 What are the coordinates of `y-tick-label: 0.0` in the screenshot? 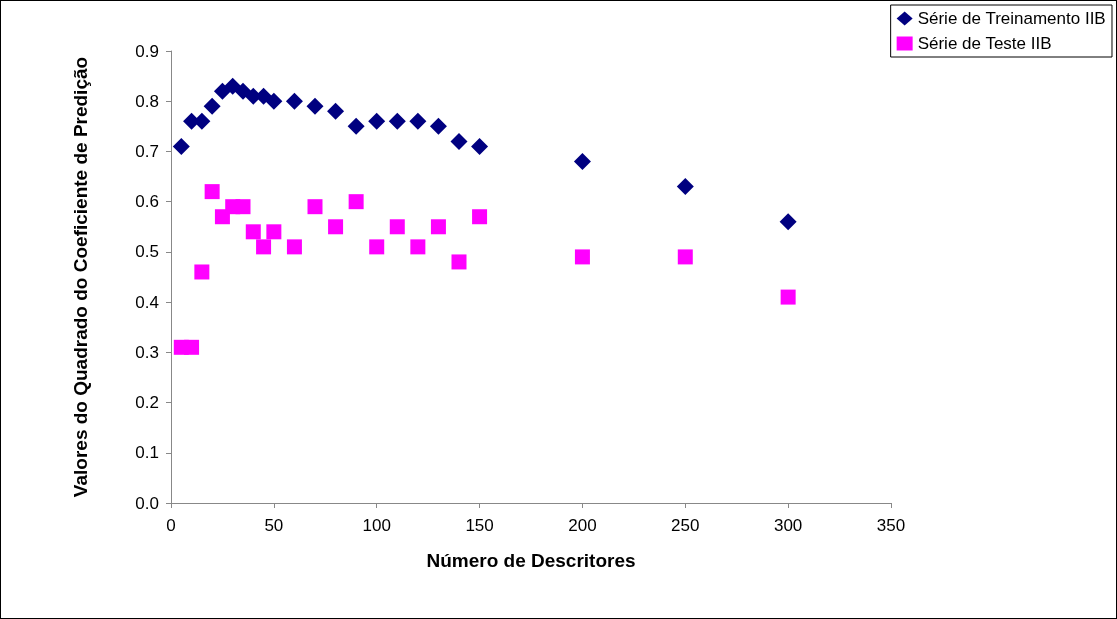 It's located at (147, 503).